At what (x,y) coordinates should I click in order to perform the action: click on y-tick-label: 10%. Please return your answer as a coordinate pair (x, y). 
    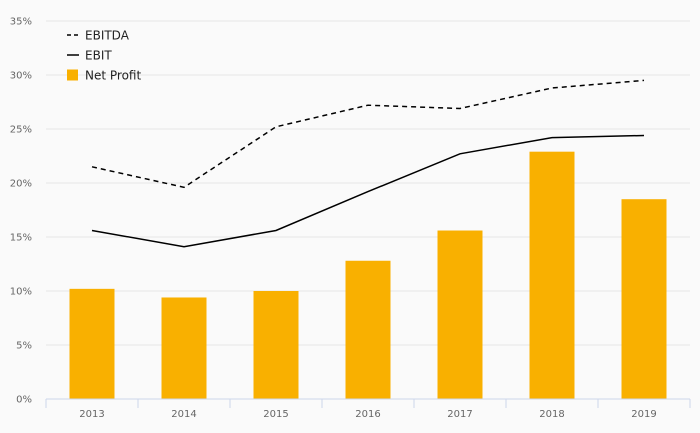
    Looking at the image, I should click on (21, 292).